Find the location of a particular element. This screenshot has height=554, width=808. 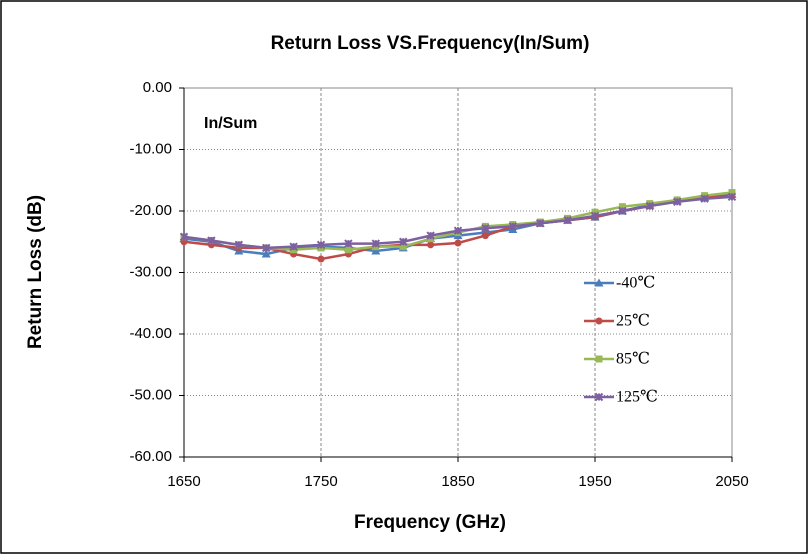

y-tick-label: -50.00 is located at coordinates (150, 394).